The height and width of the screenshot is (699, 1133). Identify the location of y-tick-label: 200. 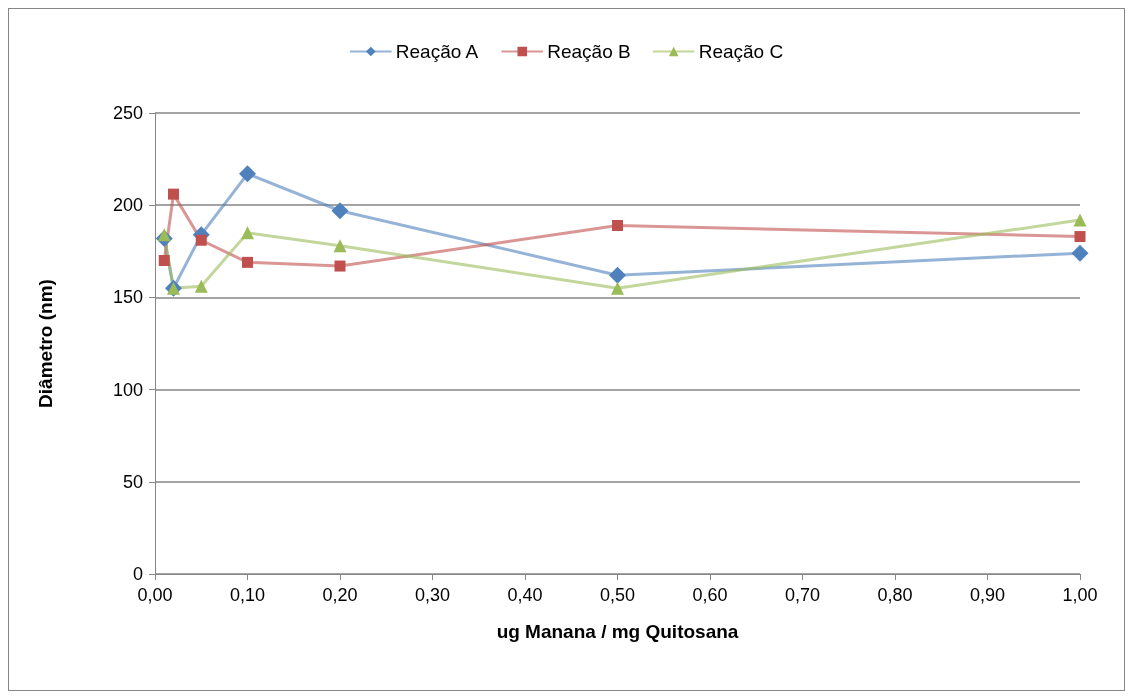
(127, 205).